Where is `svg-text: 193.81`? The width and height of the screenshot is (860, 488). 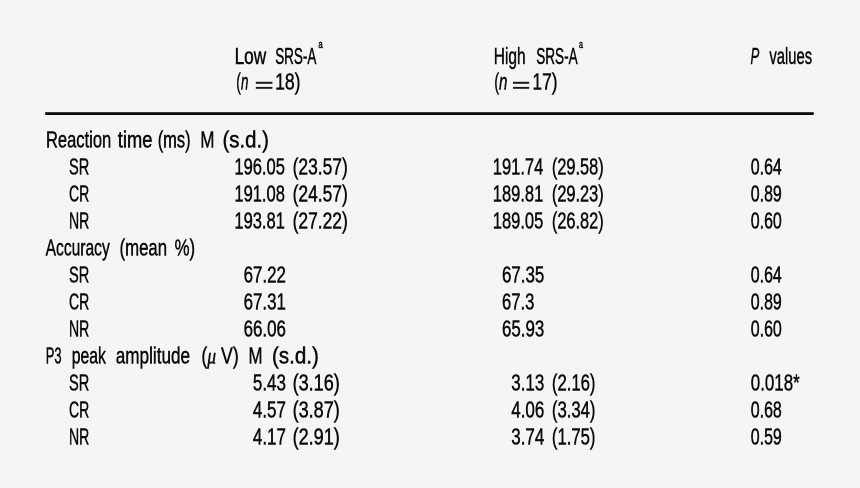 svg-text: 193.81 is located at coordinates (259, 220).